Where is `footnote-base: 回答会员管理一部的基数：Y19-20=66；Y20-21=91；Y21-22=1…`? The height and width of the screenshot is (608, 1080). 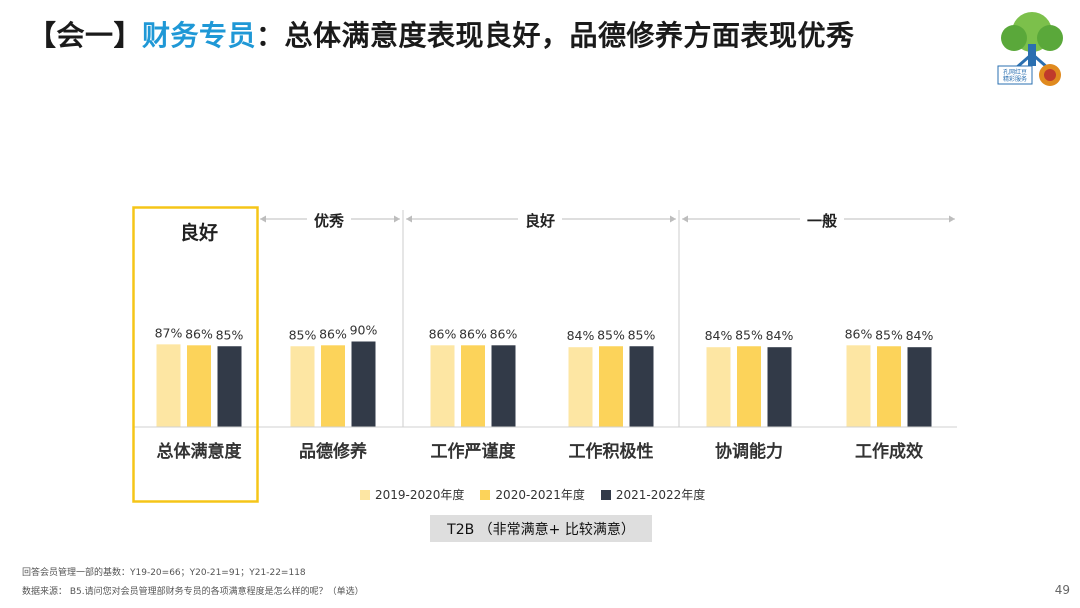 footnote-base: 回答会员管理一部的基数：Y19-20=66；Y20-21=91；Y21-22=1… is located at coordinates (164, 573).